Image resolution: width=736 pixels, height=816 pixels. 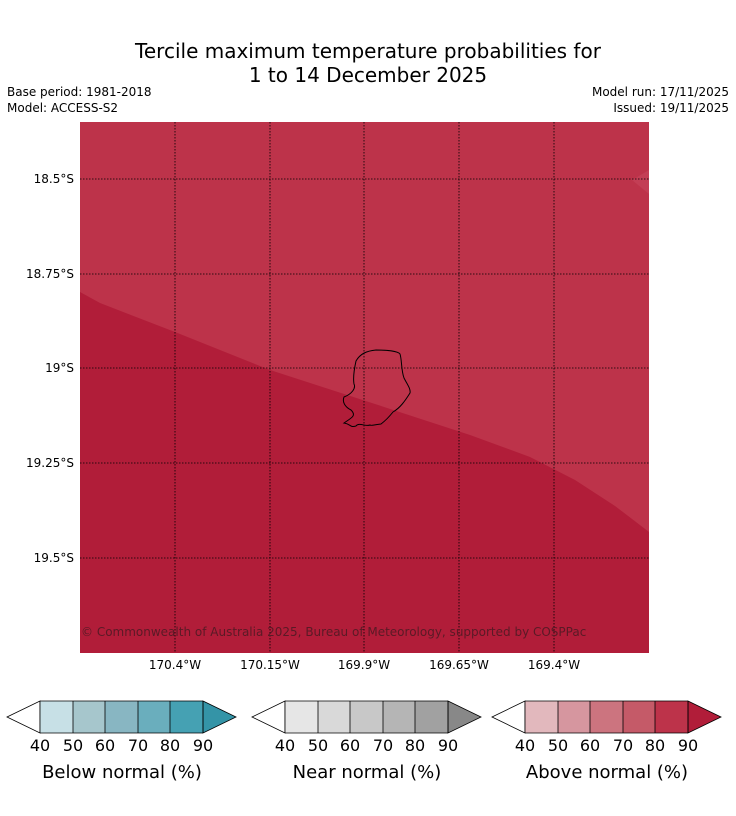 I want to click on colorbar-above-max-arrow, so click(x=704, y=717).